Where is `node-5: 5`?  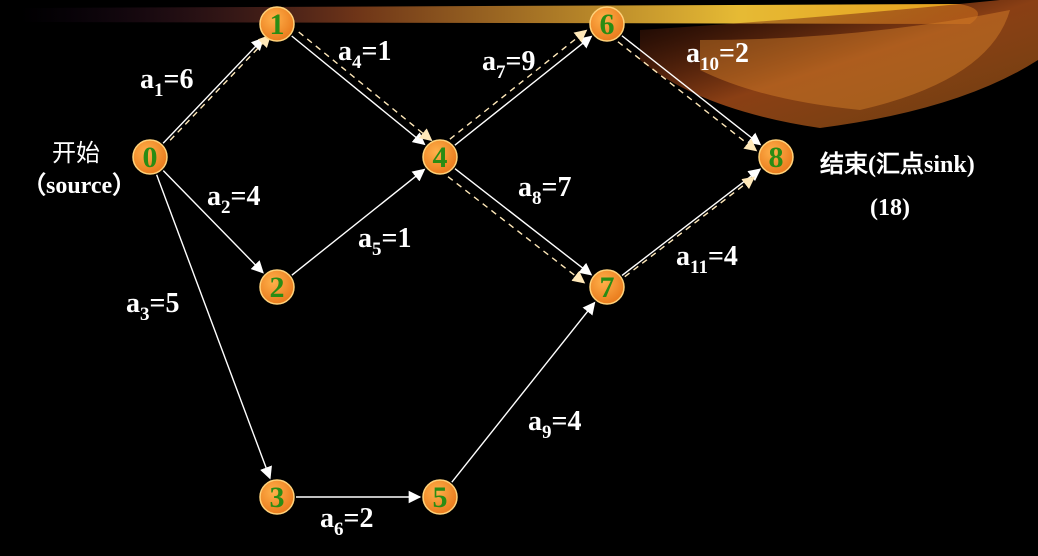
node-5: 5 is located at coordinates (440, 497).